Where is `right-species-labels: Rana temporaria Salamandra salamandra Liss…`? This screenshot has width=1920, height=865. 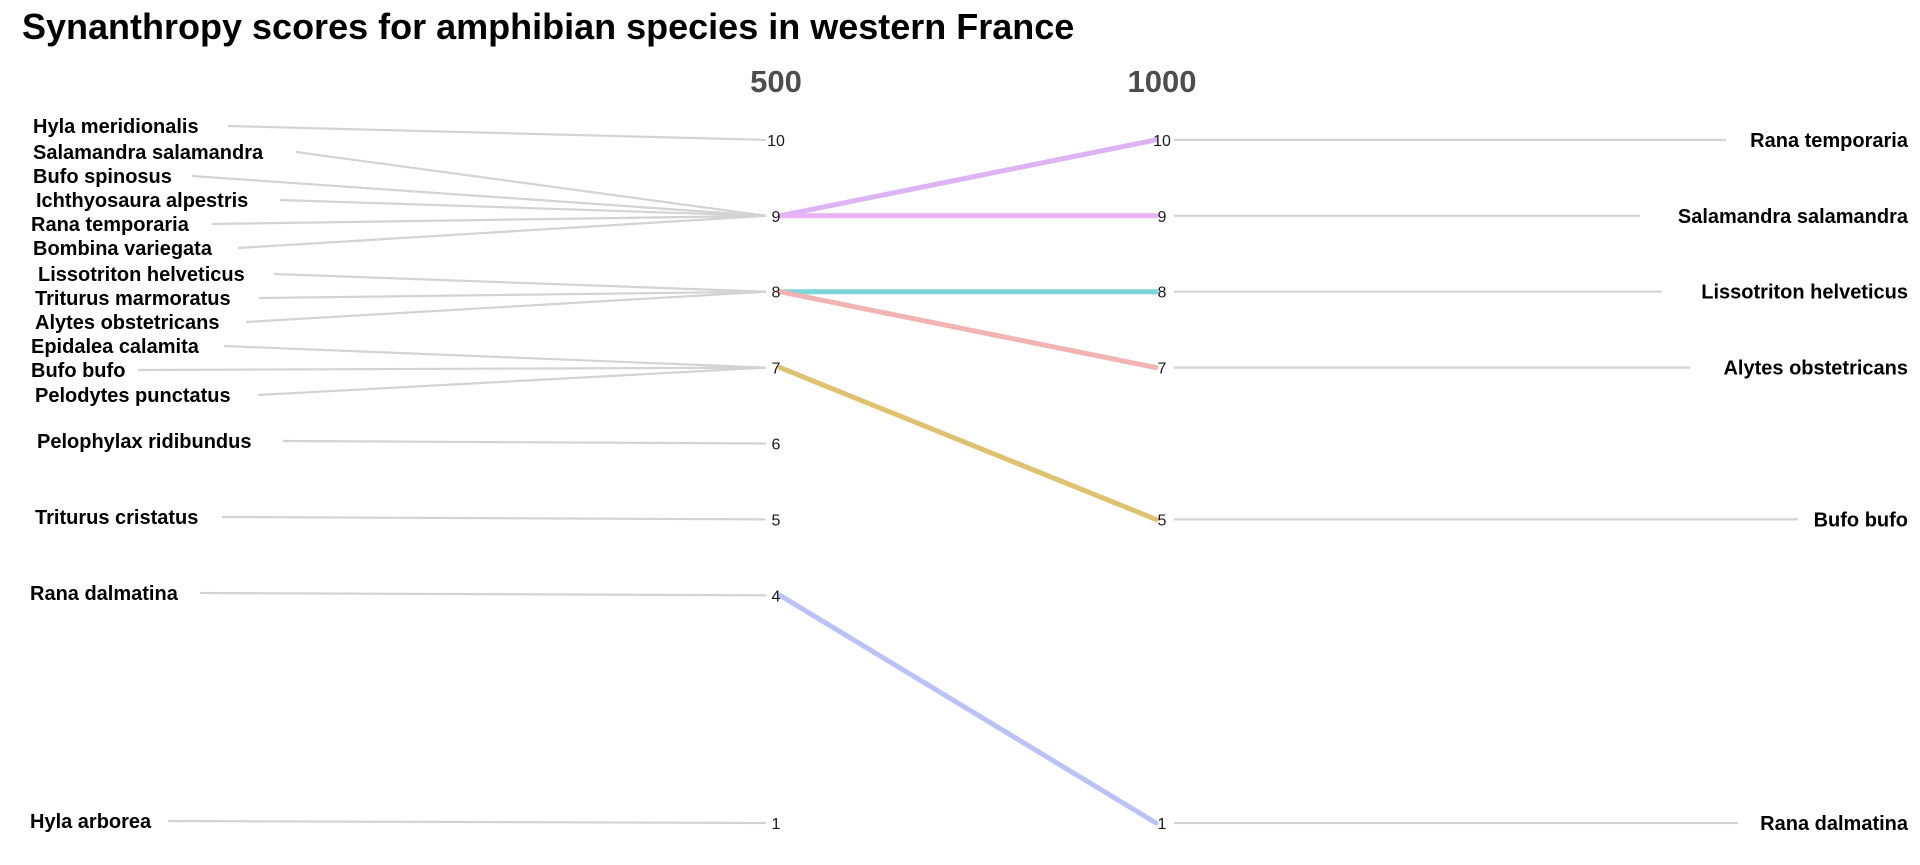
right-species-labels: Rana temporaria Salamandra salamandra Liss… is located at coordinates (1793, 482).